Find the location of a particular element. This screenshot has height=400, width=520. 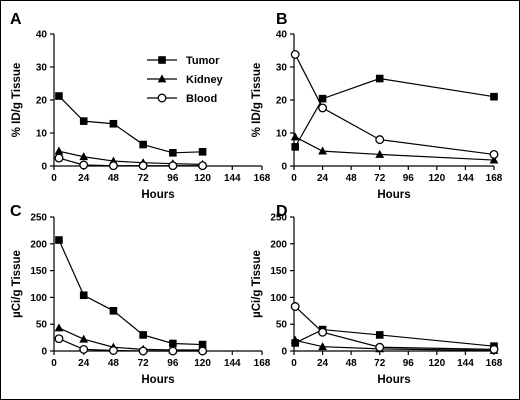

y-tick-label: 10 is located at coordinates (42, 134).